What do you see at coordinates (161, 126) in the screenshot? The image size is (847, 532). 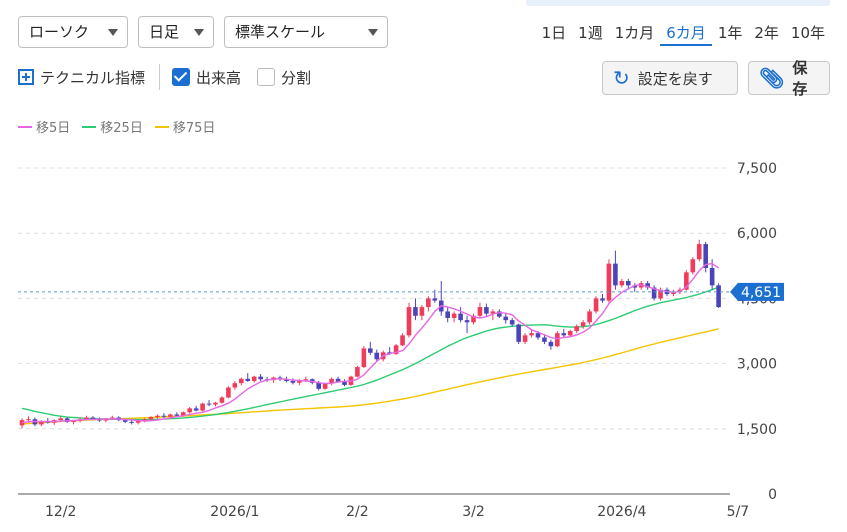 I see `legend-swatch-ma75` at bounding box center [161, 126].